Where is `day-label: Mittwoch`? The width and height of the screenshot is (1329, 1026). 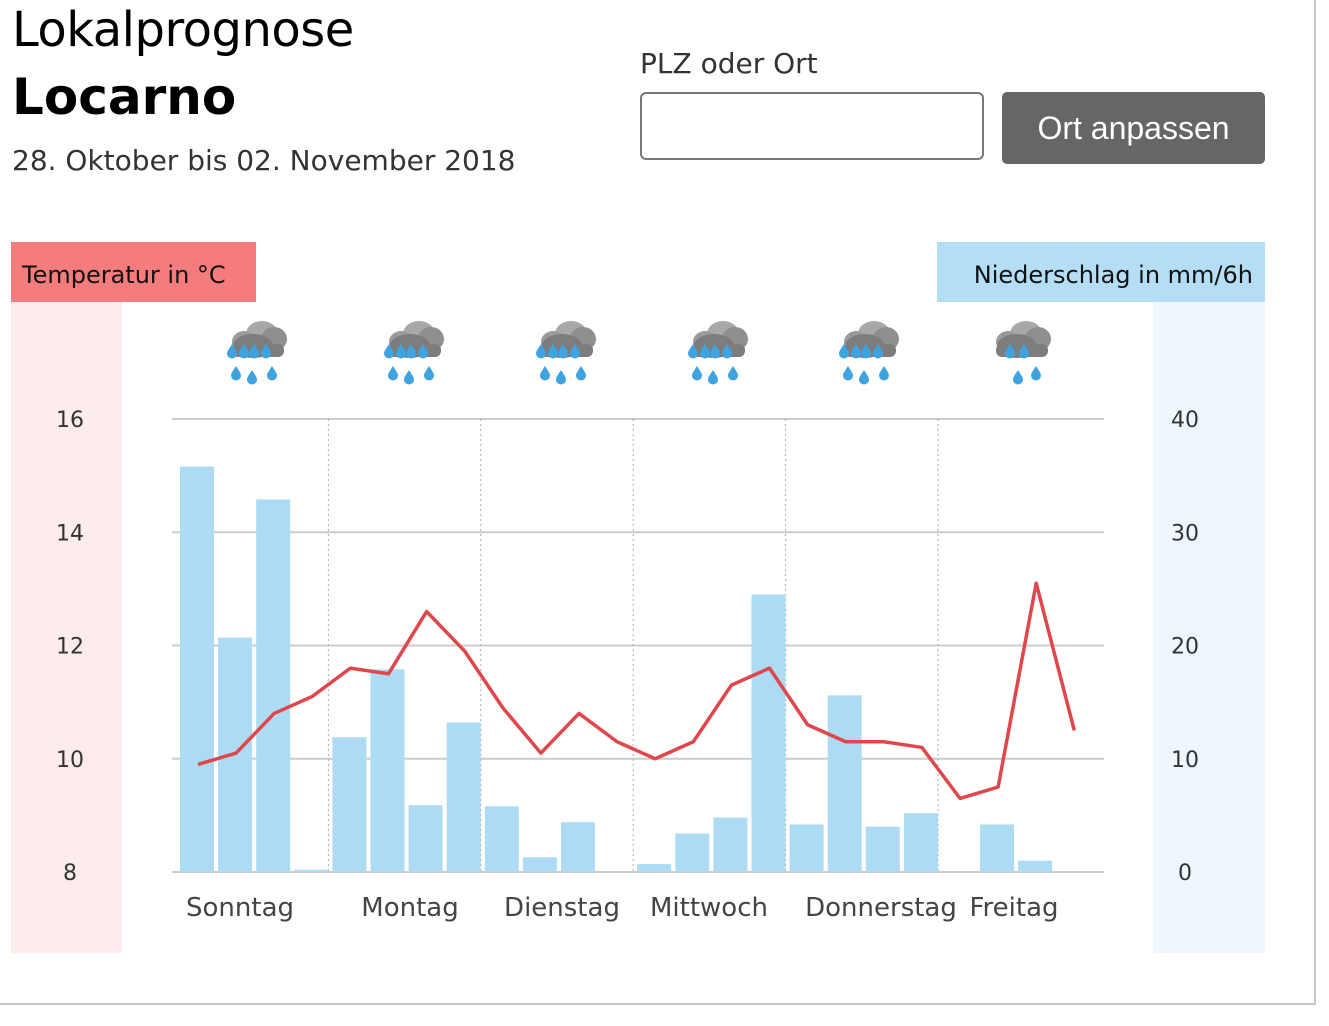
day-label: Mittwoch is located at coordinates (709, 908).